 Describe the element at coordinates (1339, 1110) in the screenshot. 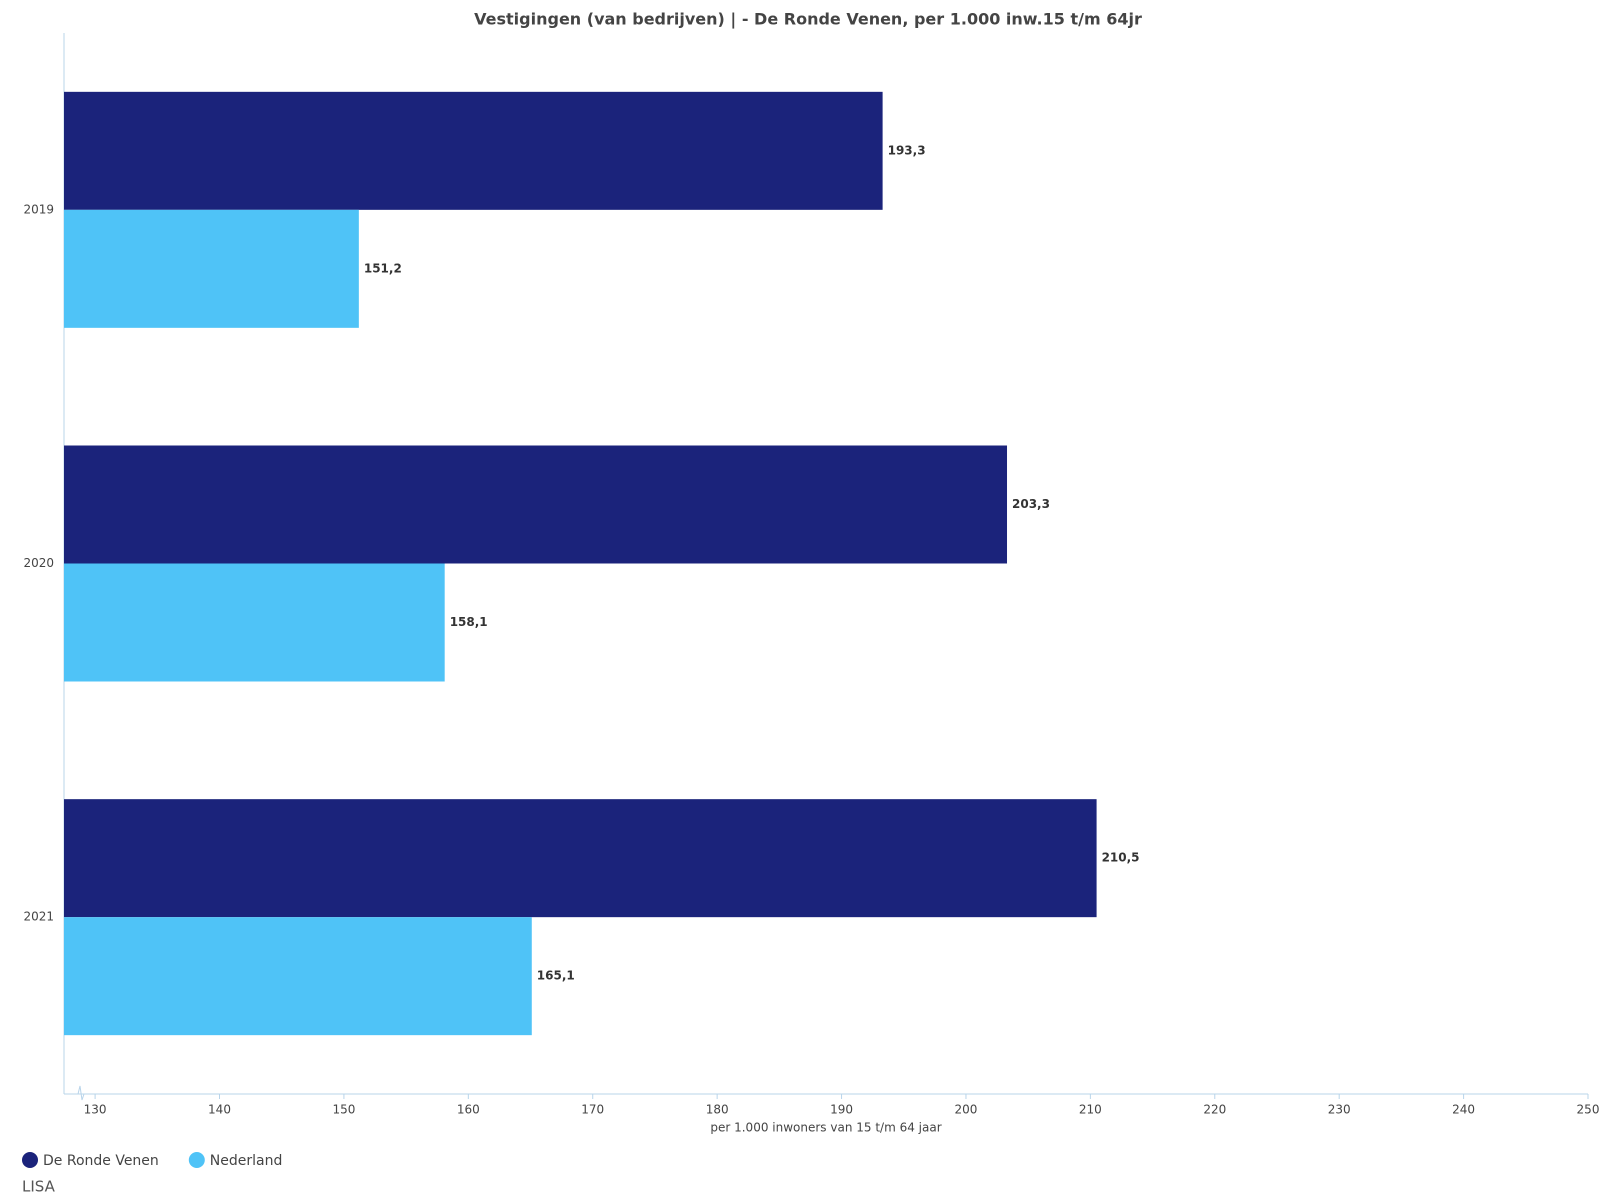

I see `x-tick-label: 230` at that location.